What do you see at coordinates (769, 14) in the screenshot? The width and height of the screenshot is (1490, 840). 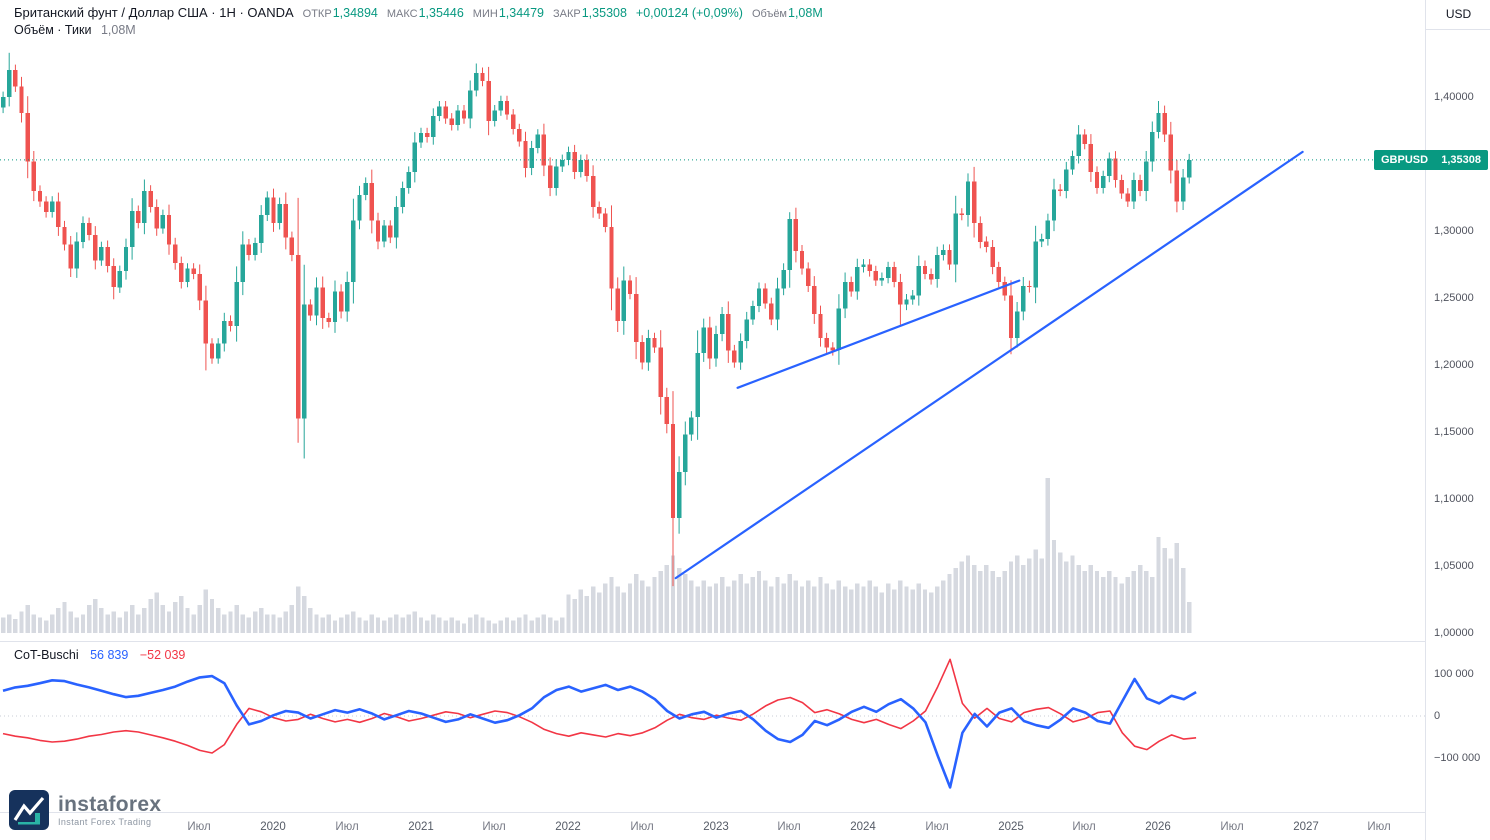 I see `volume-label: Объём` at bounding box center [769, 14].